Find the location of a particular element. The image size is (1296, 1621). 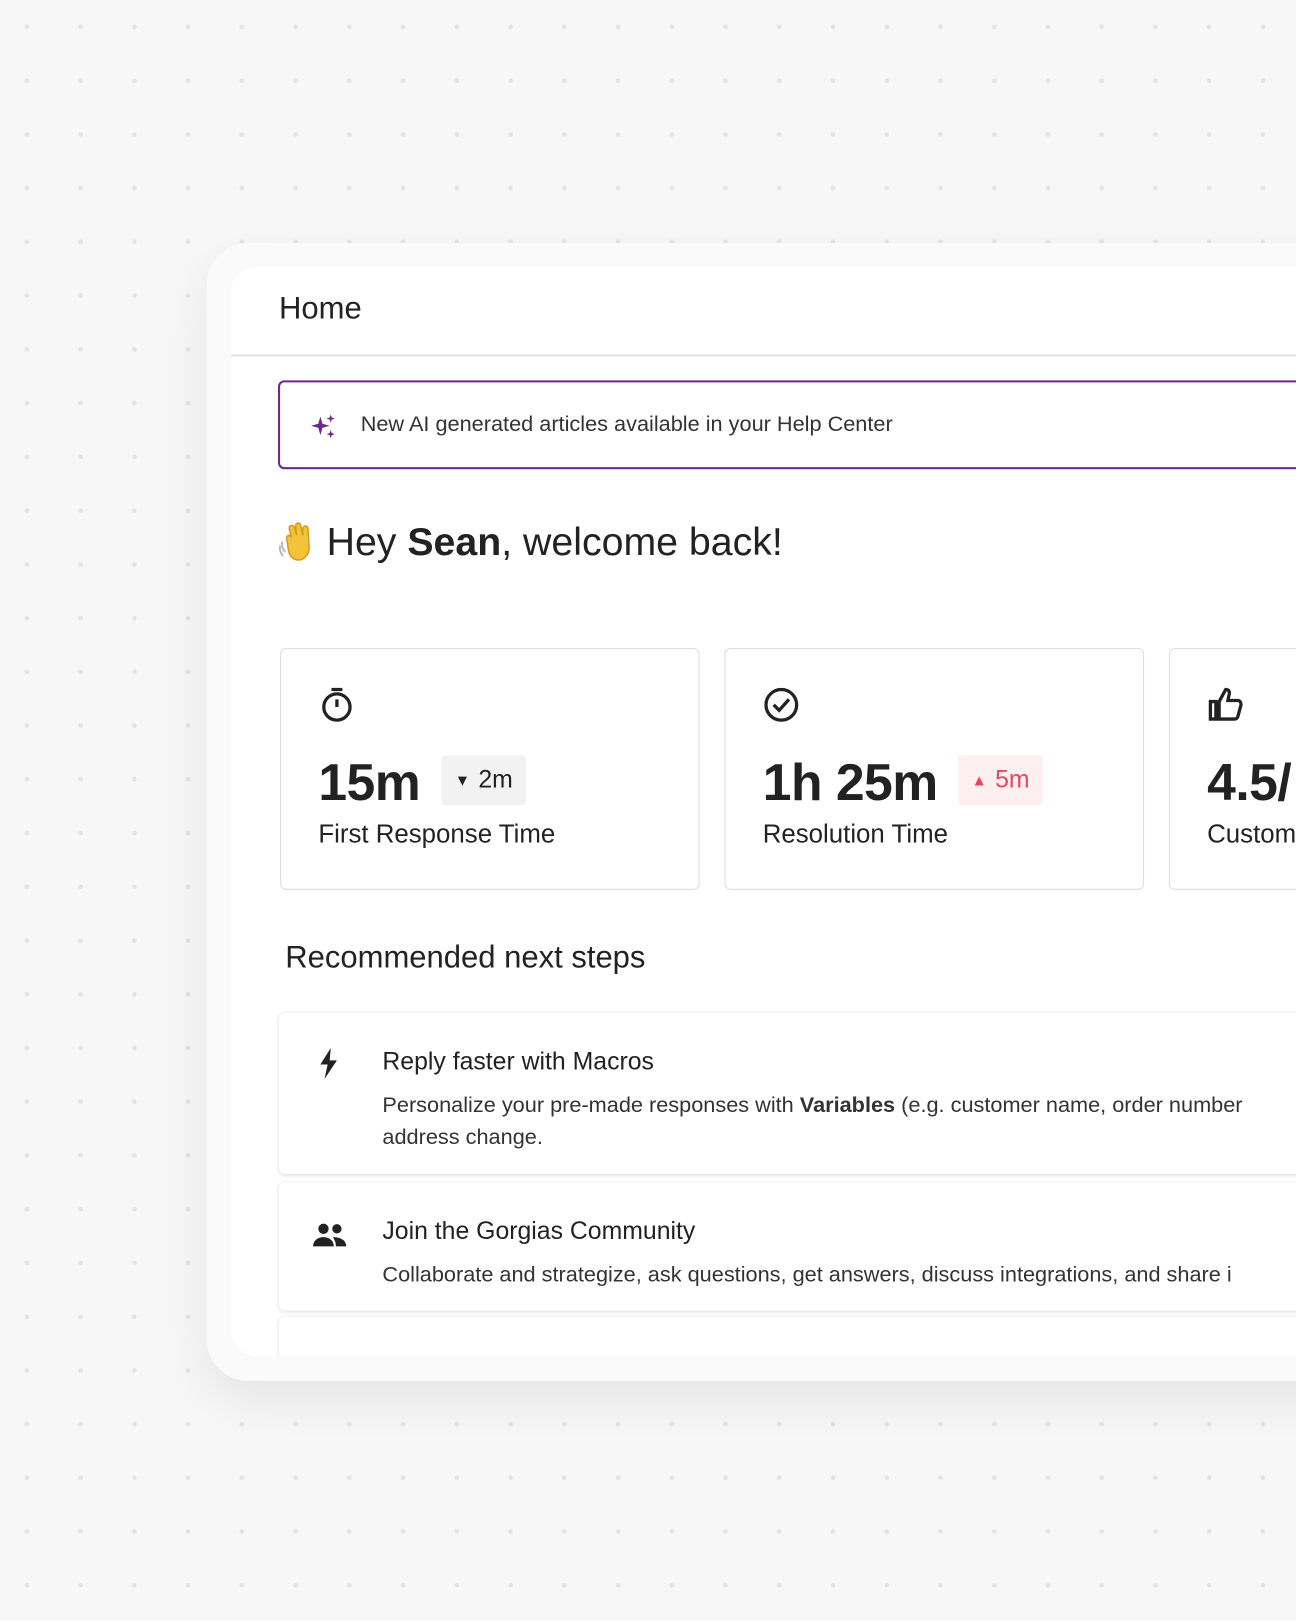

metric-label: Resolution Time is located at coordinates (855, 834).